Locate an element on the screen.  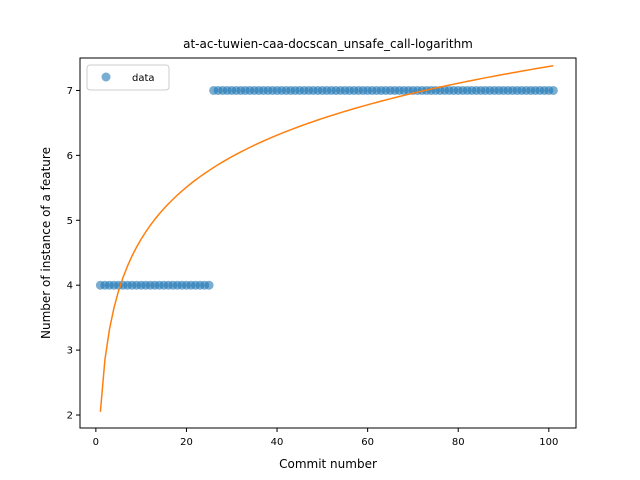
x-axis-ticks: 0 20 40 60 80 100 is located at coordinates (325, 438).